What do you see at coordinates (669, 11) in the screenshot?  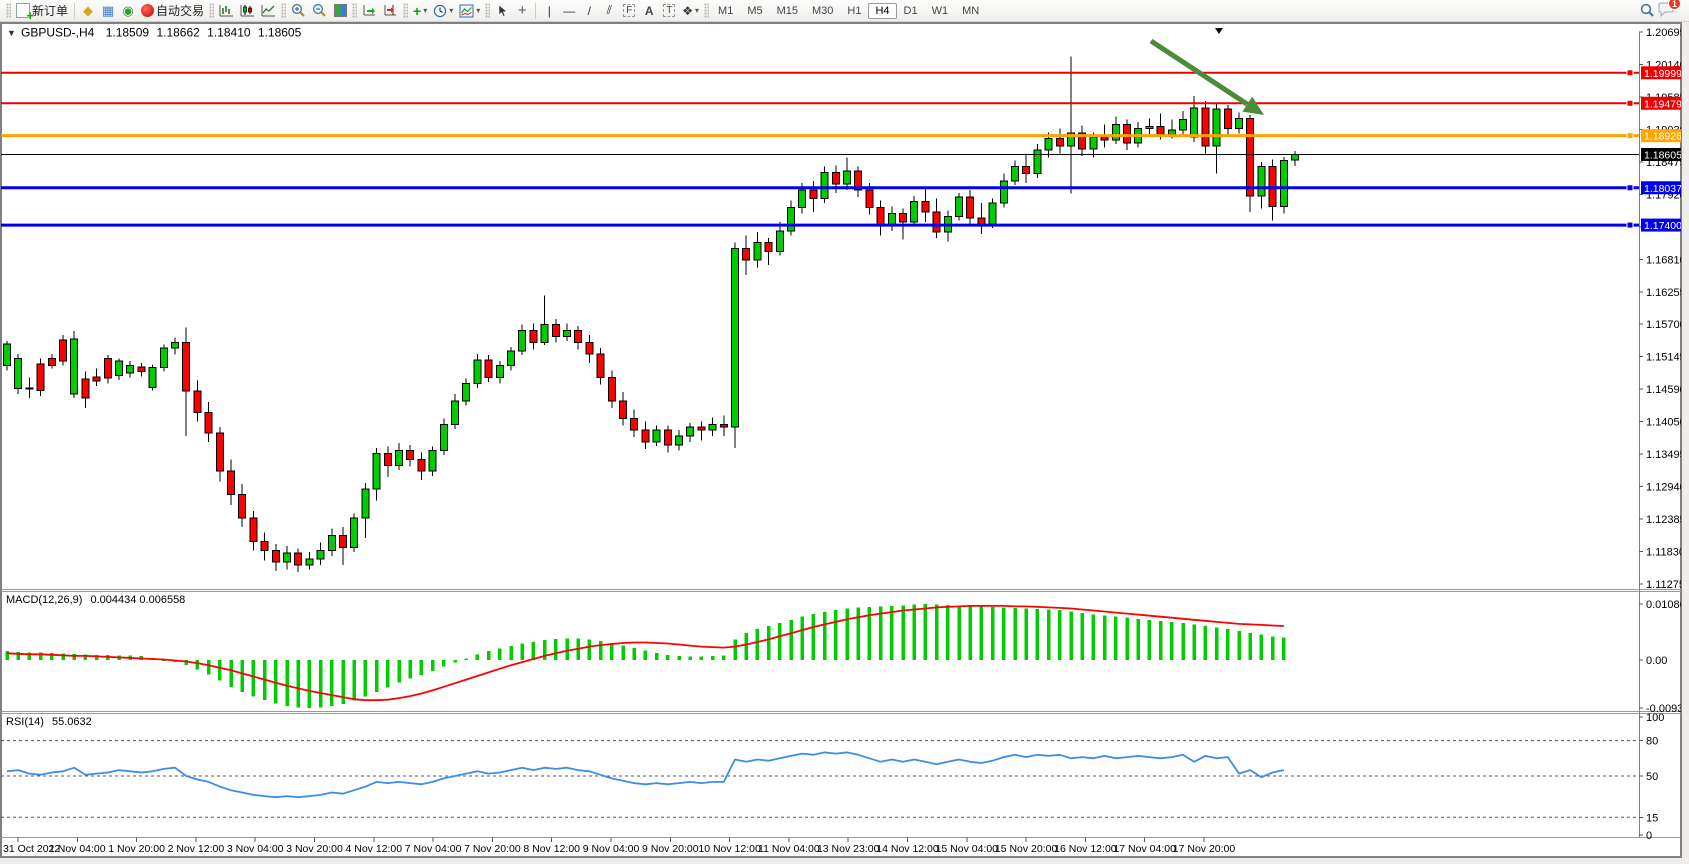 I see `label-button: T` at bounding box center [669, 11].